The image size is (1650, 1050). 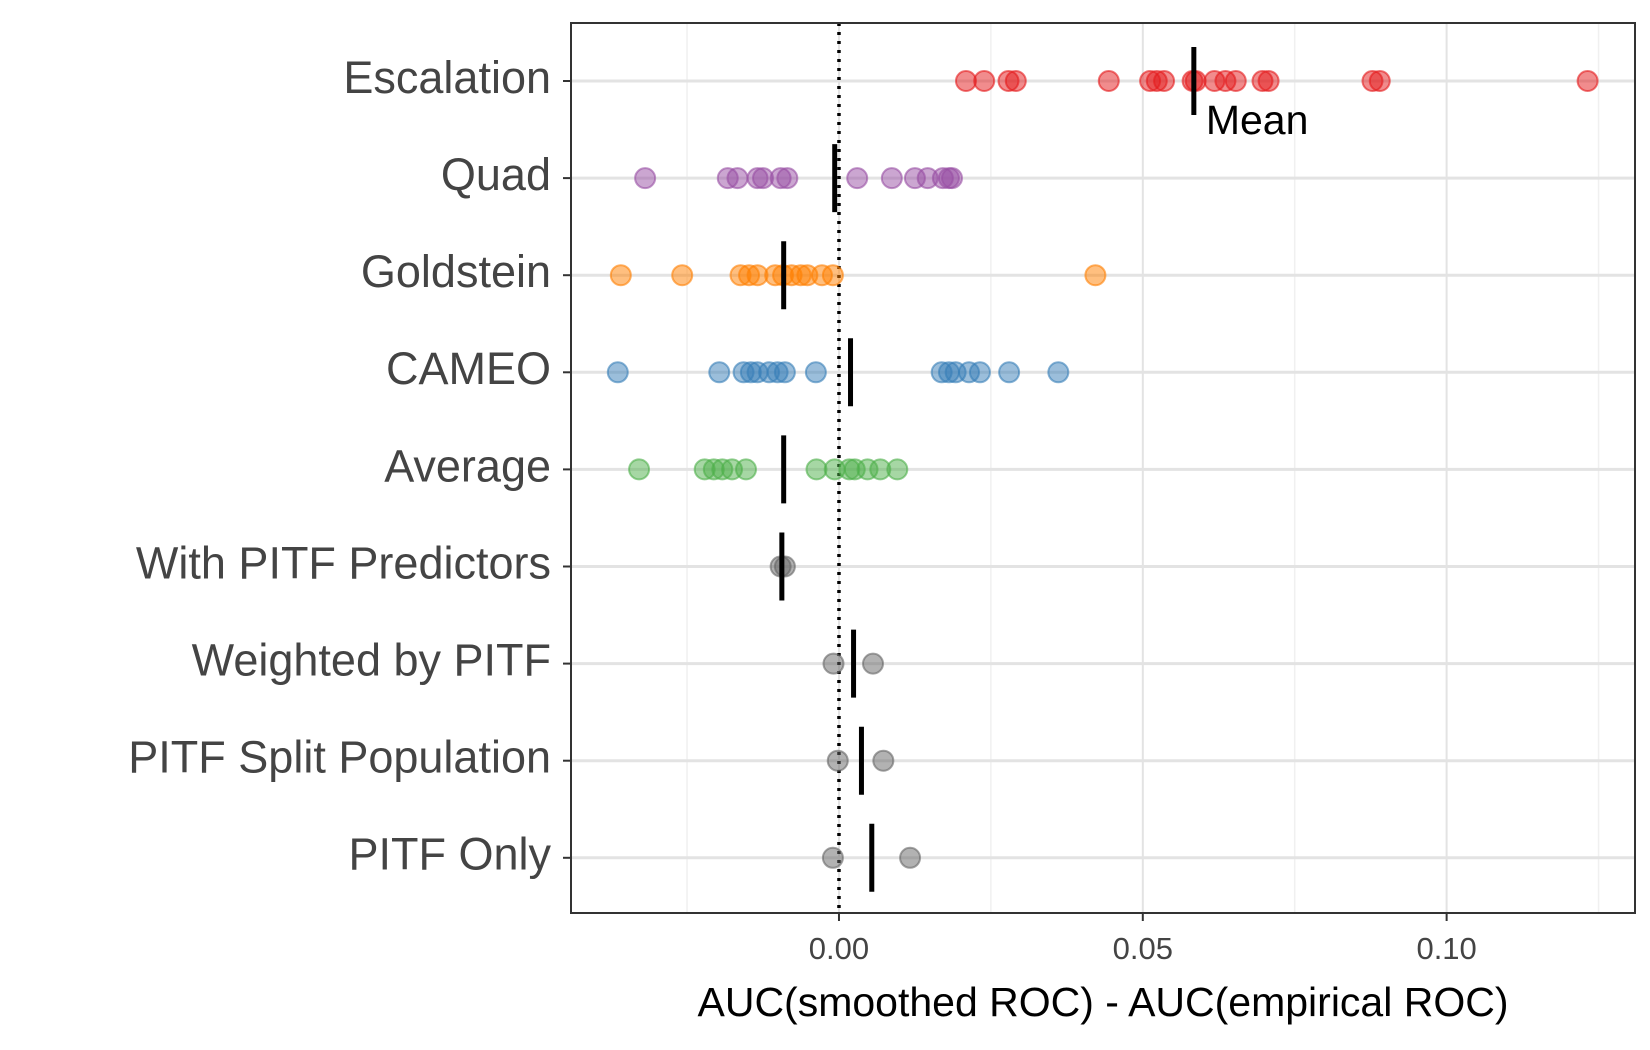 What do you see at coordinates (496, 174) in the screenshot?
I see `y-tick-label: Quad` at bounding box center [496, 174].